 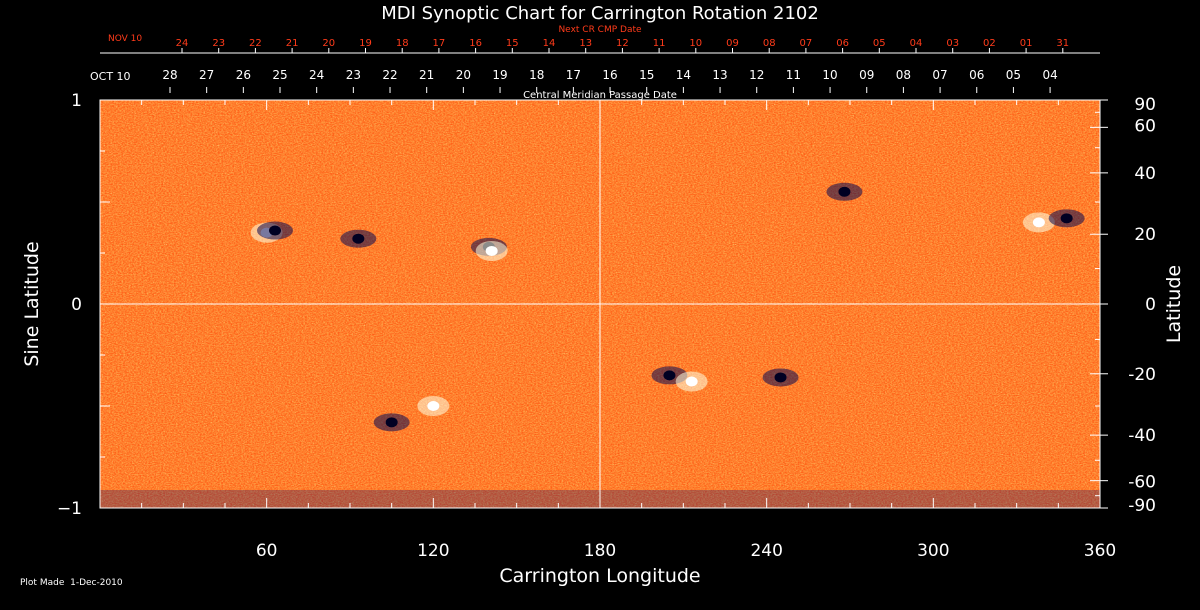 What do you see at coordinates (989, 43) in the screenshot?
I see `next-cr-day-label: 02` at bounding box center [989, 43].